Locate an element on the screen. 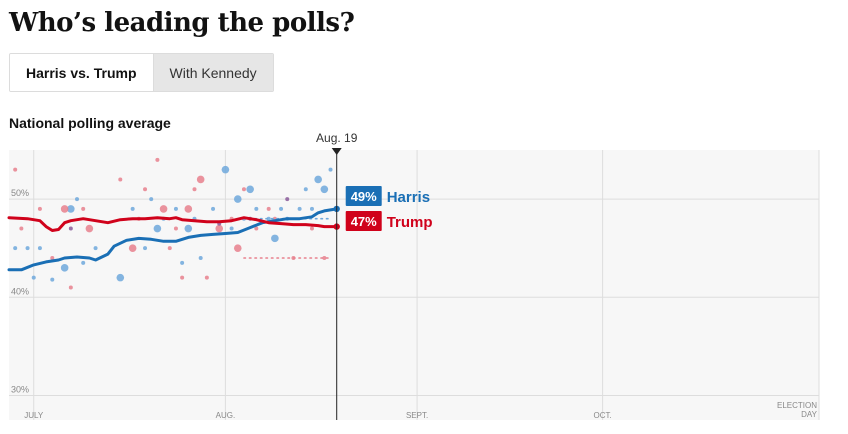 This screenshot has width=848, height=434. x-tick-label: ELECTION is located at coordinates (797, 405).